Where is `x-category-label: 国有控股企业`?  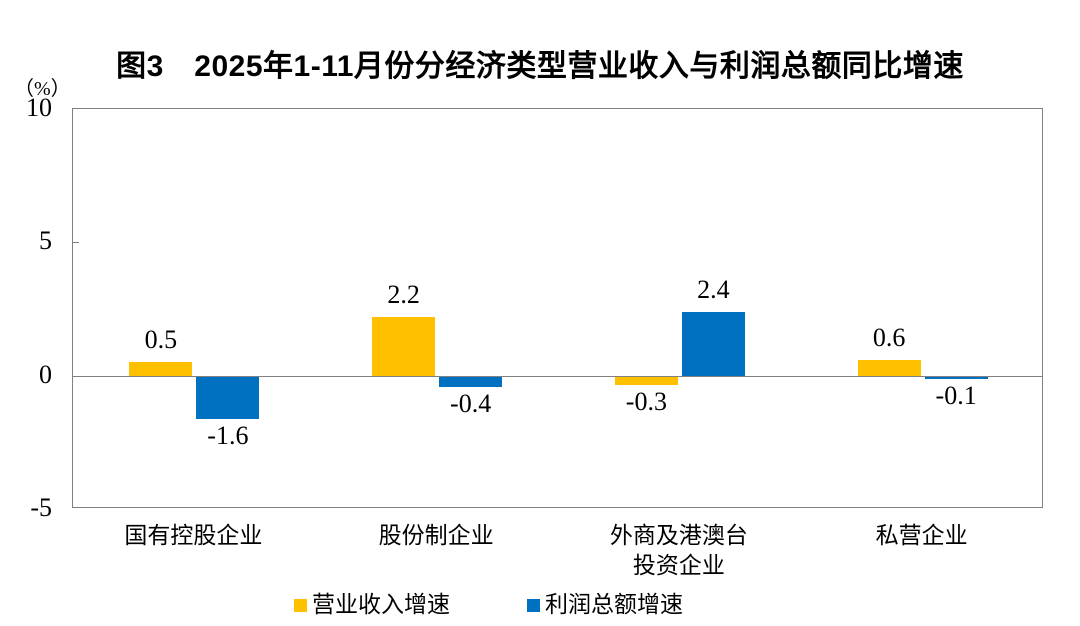
x-category-label: 国有控股企业 is located at coordinates (193, 535).